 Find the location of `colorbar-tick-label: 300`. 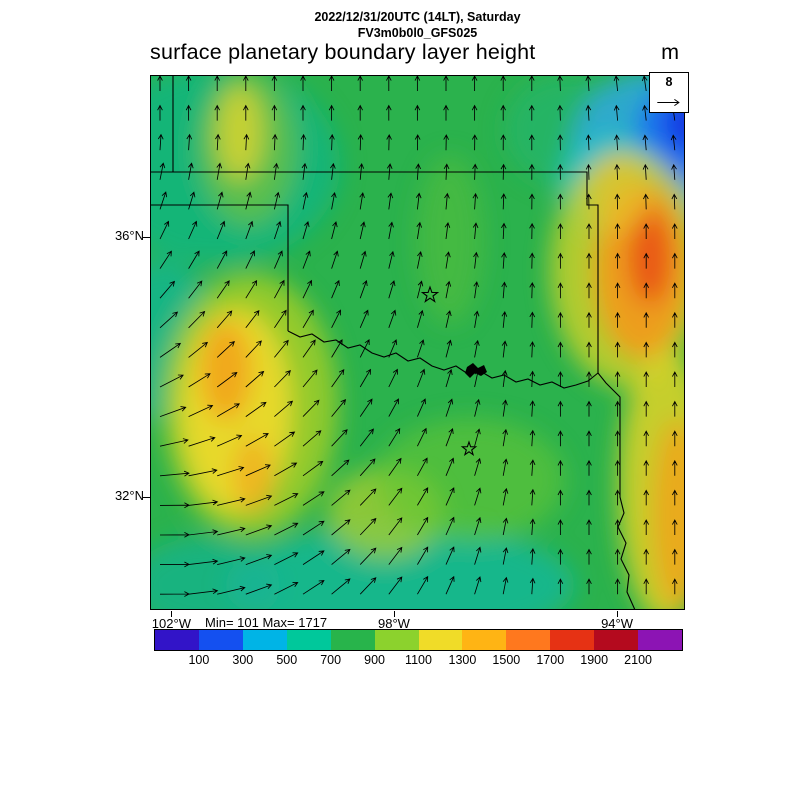

colorbar-tick-label: 300 is located at coordinates (243, 660).